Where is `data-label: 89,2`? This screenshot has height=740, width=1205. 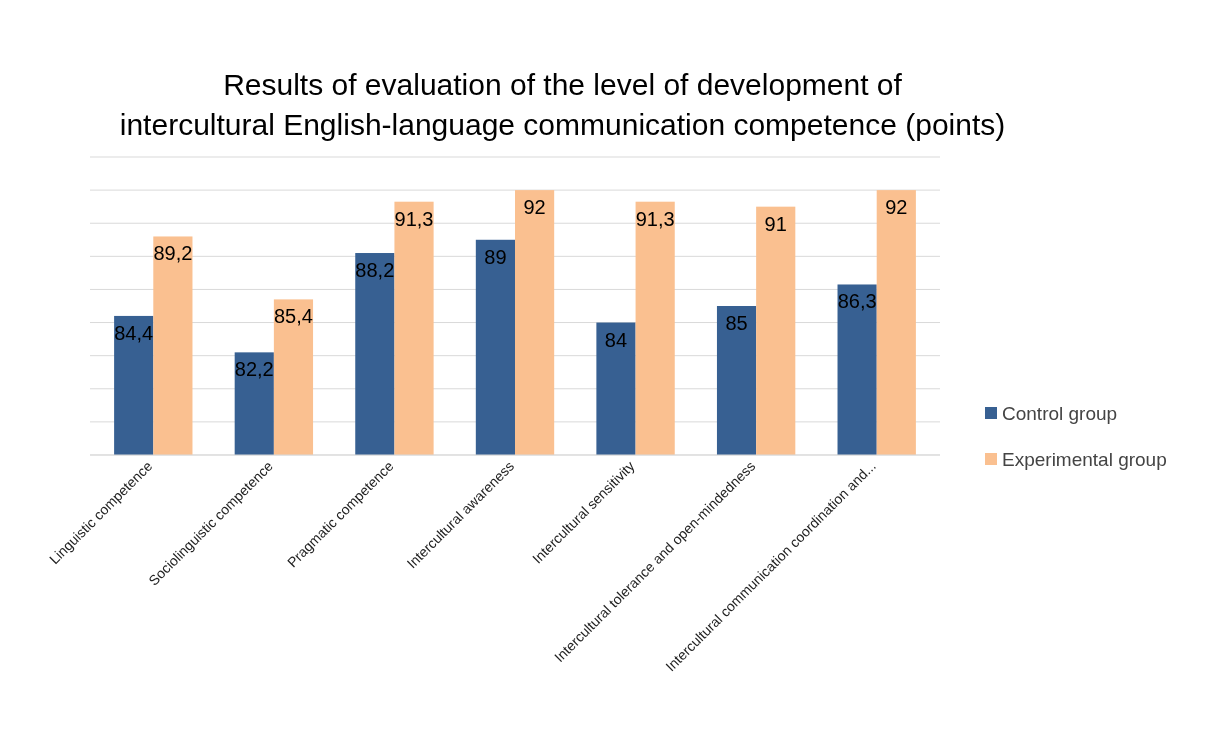
data-label: 89,2 is located at coordinates (173, 253).